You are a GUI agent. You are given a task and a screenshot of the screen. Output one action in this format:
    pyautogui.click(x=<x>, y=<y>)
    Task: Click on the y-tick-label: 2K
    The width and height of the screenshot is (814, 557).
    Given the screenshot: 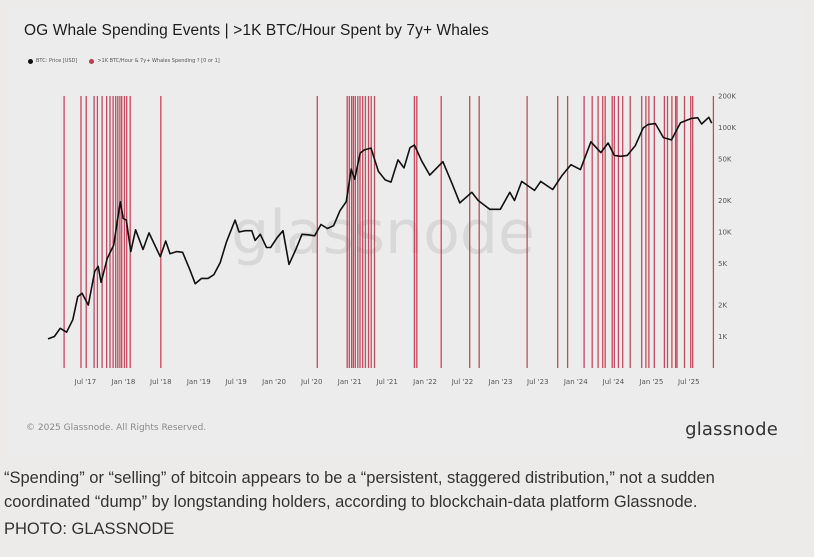 What is the action you would take?
    pyautogui.click(x=722, y=306)
    